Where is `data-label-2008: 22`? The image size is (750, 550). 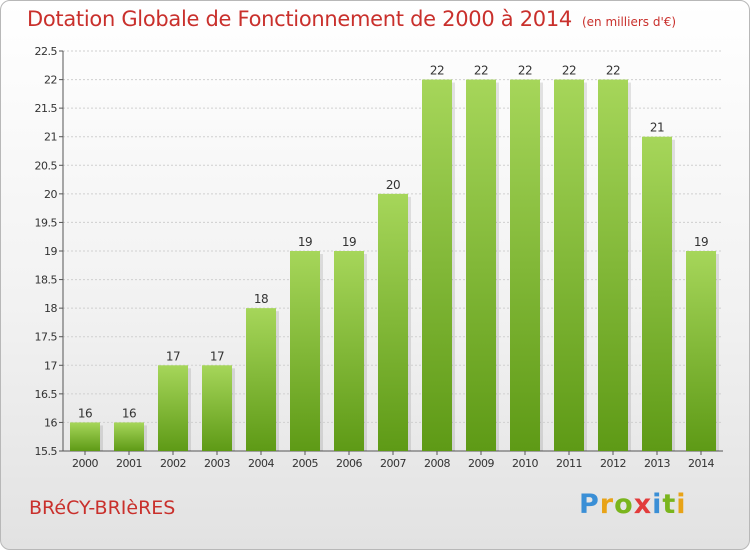
data-label-2008: 22 is located at coordinates (437, 71).